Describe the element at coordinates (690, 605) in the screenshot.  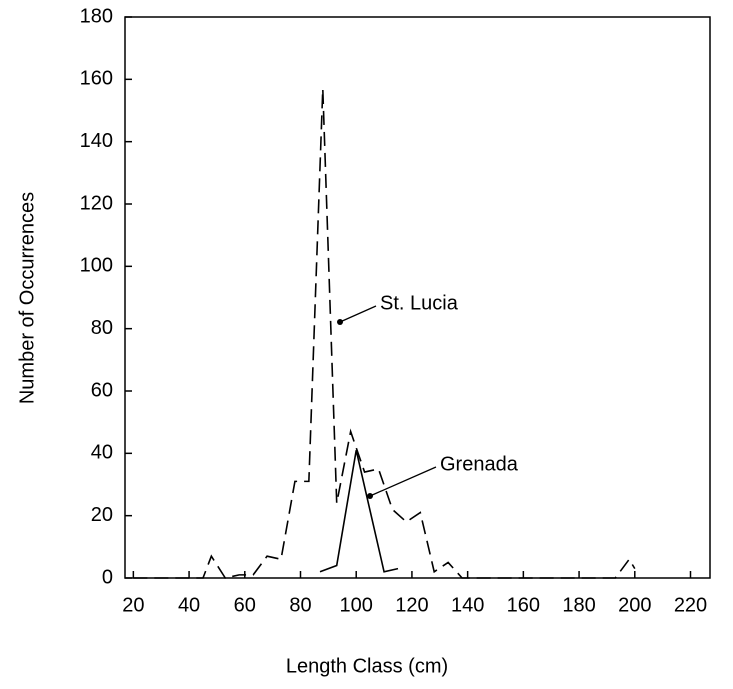
I see `x-tick-label: 220` at that location.